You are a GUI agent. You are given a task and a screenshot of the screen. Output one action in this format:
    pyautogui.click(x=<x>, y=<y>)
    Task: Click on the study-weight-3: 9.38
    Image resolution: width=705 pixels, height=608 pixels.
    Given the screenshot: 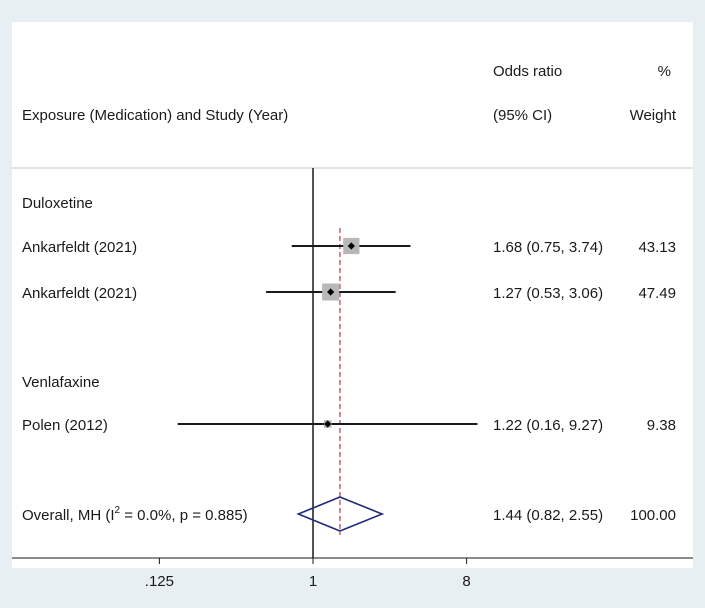 What is the action you would take?
    pyautogui.click(x=661, y=425)
    